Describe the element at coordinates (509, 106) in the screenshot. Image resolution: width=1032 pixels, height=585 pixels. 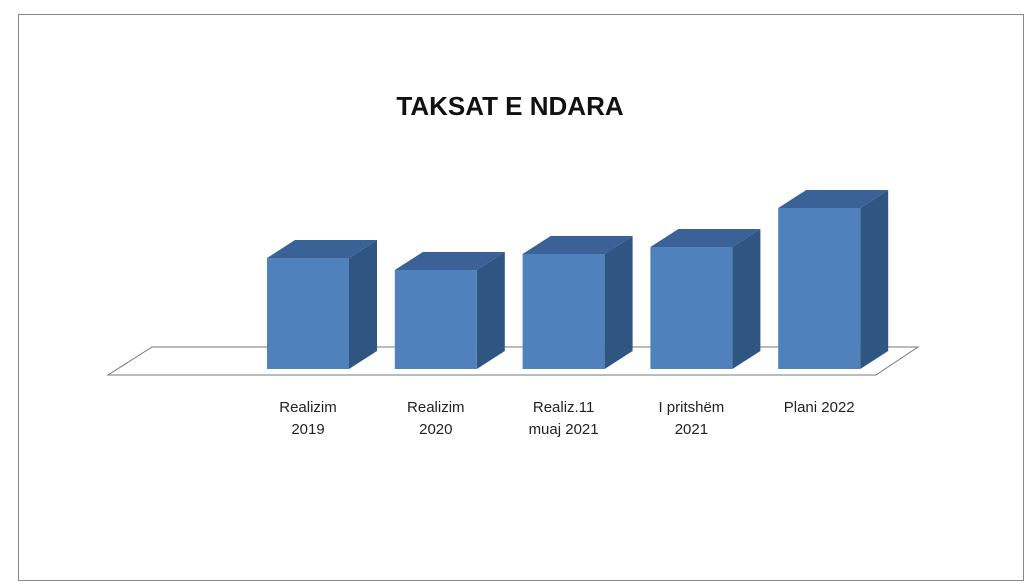
I see `chart-title: TAKSAT E NDARA` at that location.